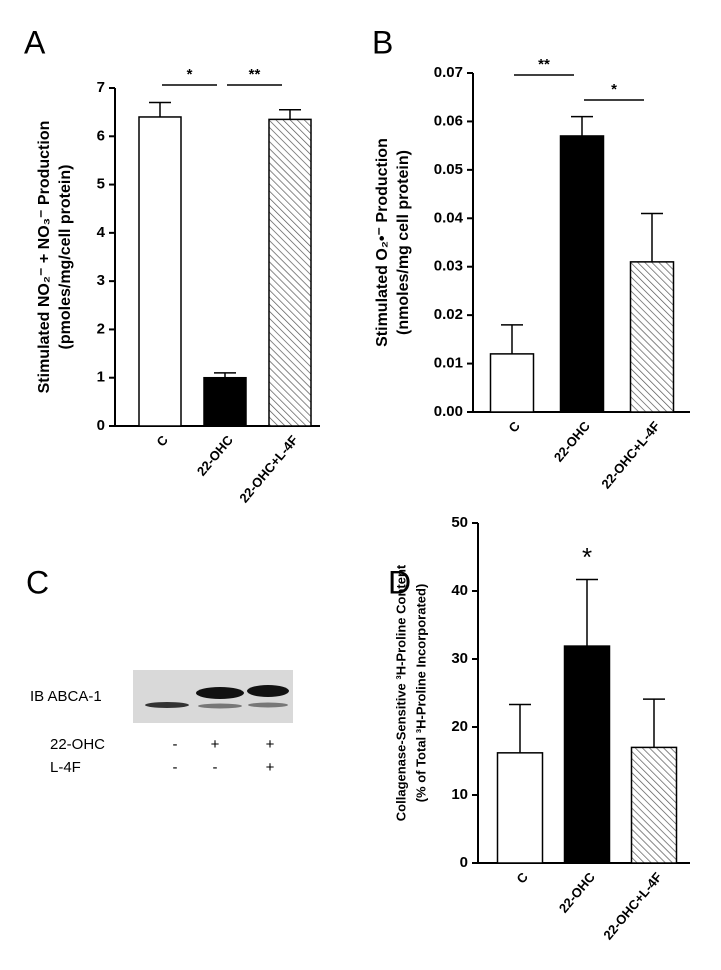 This screenshot has height=970, width=721. I want to click on y-axis-label: (% of Total ³H-Proline Incorporated), so click(420, 693).